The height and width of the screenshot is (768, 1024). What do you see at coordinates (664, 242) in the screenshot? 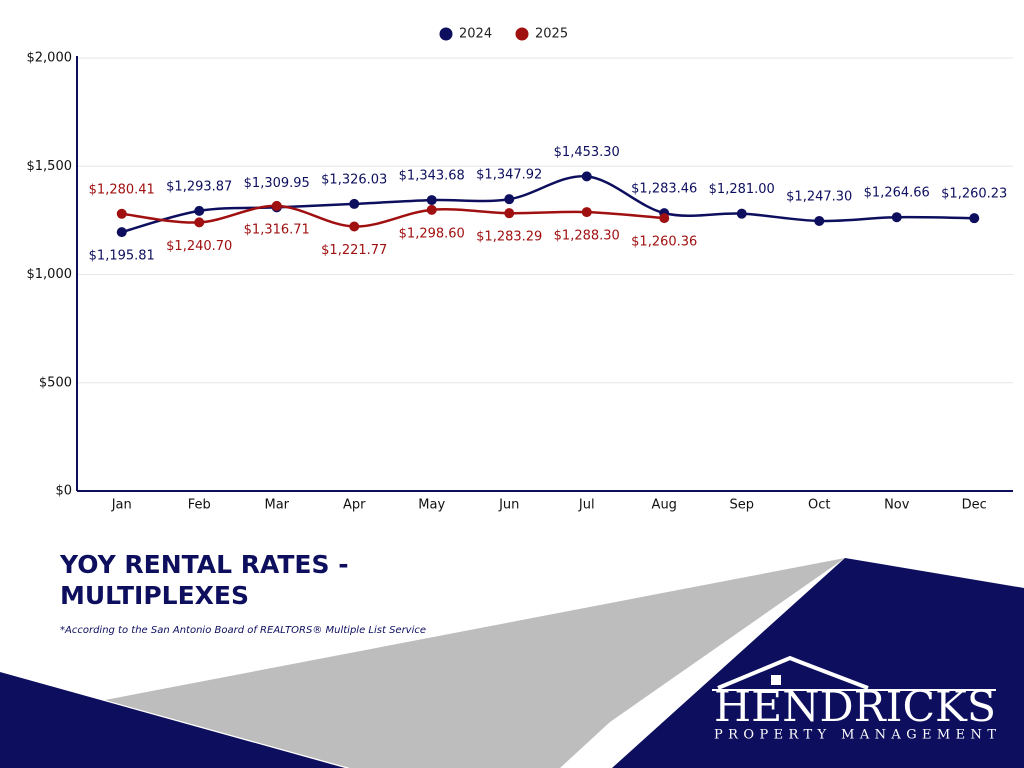
I see `data-label: $1,260.36` at bounding box center [664, 242].